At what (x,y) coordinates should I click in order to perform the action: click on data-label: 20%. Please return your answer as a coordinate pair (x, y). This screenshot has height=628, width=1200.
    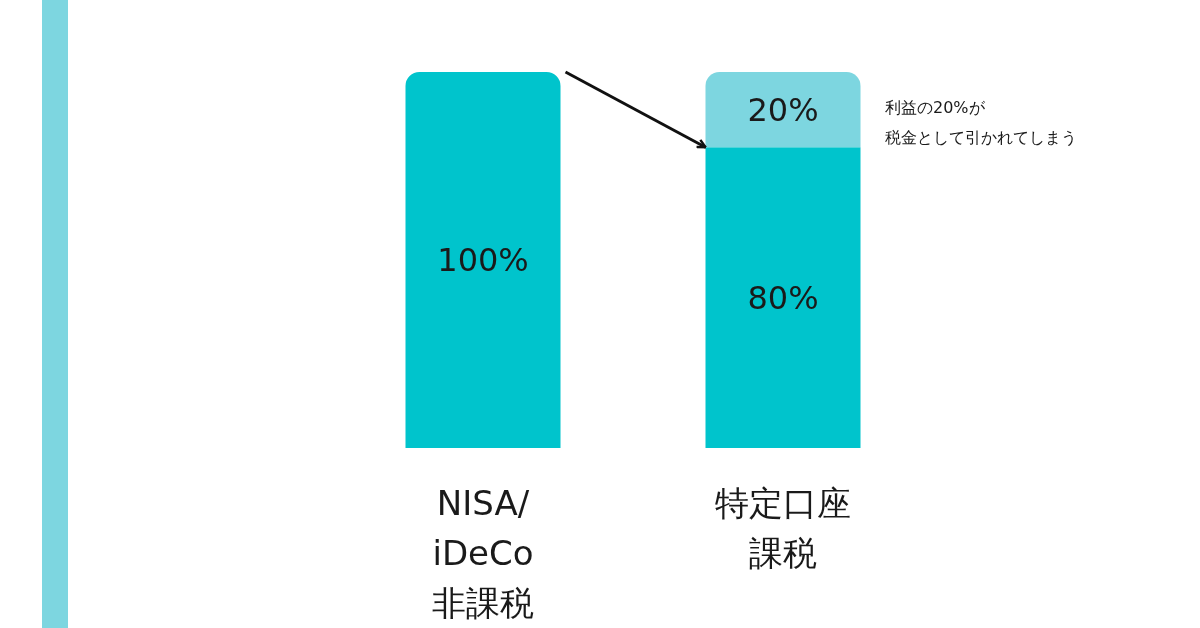
    Looking at the image, I should click on (783, 109).